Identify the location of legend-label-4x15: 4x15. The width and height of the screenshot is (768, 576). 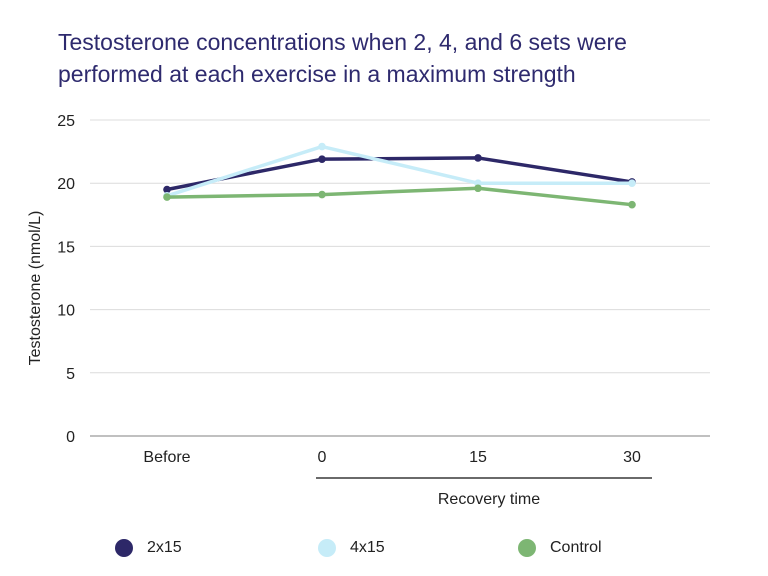
(367, 547).